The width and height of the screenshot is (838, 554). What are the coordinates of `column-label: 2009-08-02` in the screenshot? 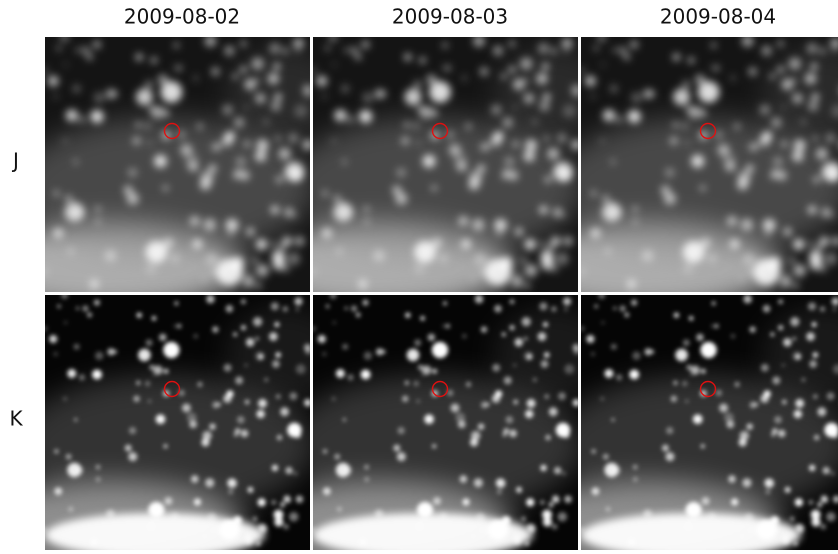 It's located at (182, 17).